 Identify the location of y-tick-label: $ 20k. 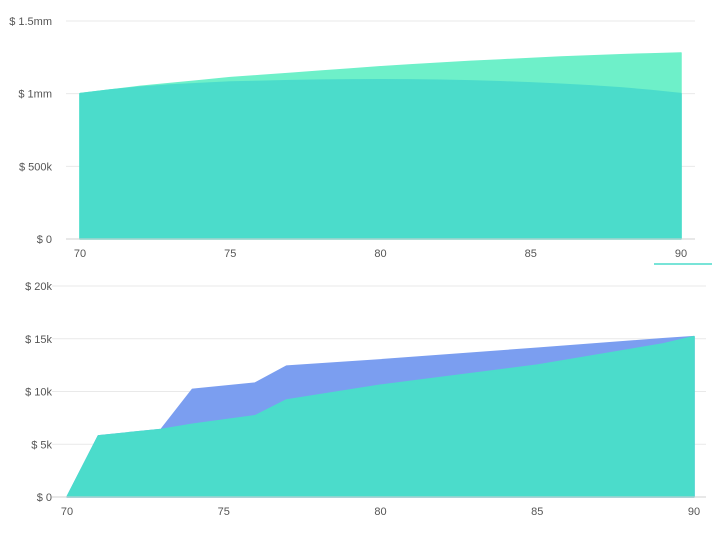
(38, 287).